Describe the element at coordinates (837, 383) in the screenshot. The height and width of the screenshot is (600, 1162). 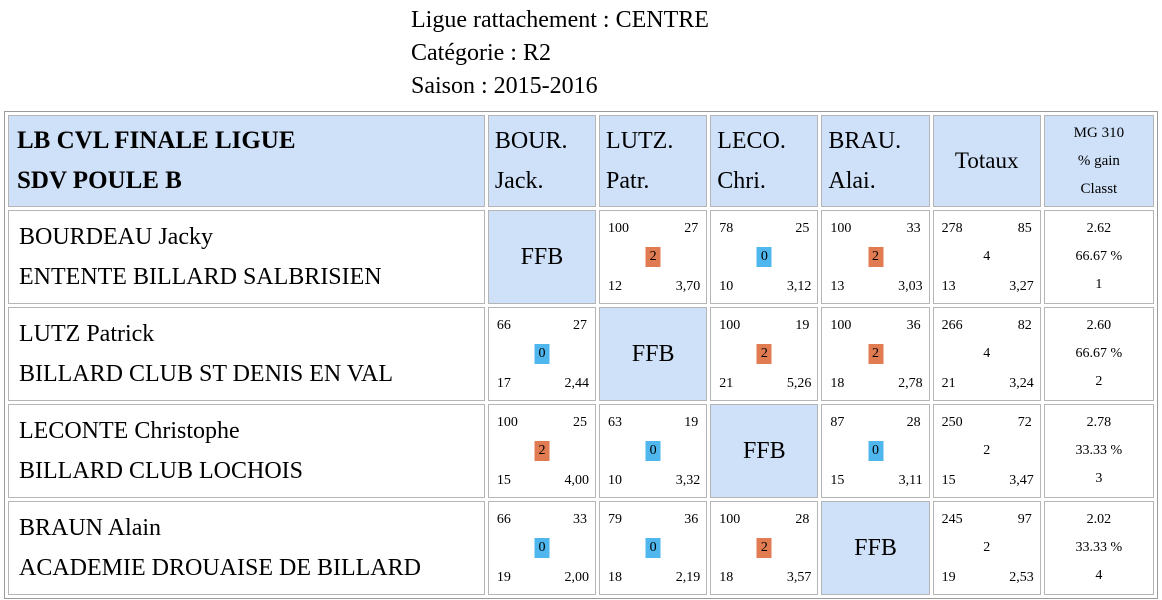
I see `match-high-run: 18` at that location.